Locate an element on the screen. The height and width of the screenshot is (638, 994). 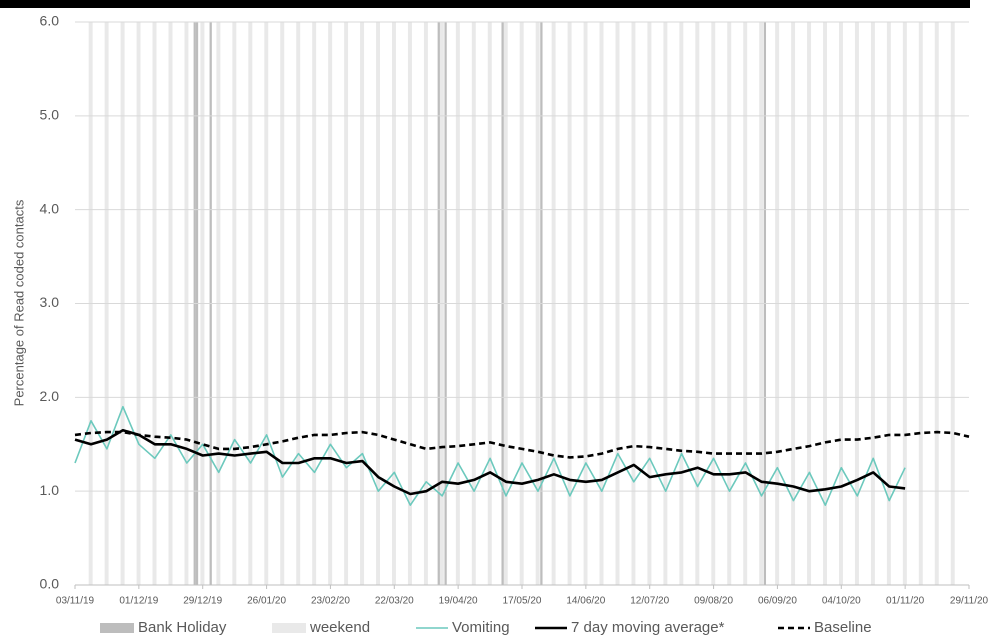
x-tick-label: 01/11/20 is located at coordinates (905, 601).